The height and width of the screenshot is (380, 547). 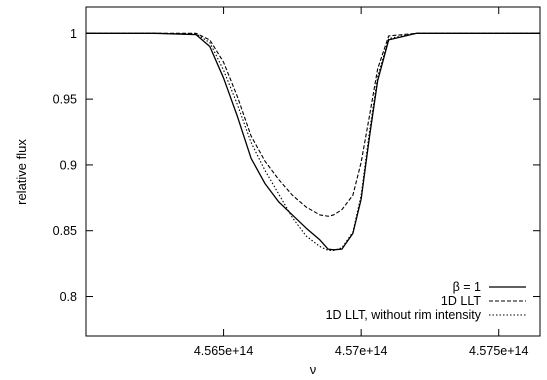 I want to click on y-tick-label: 0.9, so click(x=68, y=165).